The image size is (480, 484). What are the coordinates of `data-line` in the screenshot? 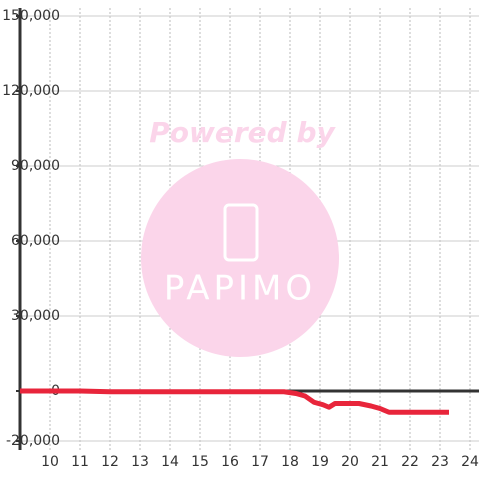 It's located at (234, 401).